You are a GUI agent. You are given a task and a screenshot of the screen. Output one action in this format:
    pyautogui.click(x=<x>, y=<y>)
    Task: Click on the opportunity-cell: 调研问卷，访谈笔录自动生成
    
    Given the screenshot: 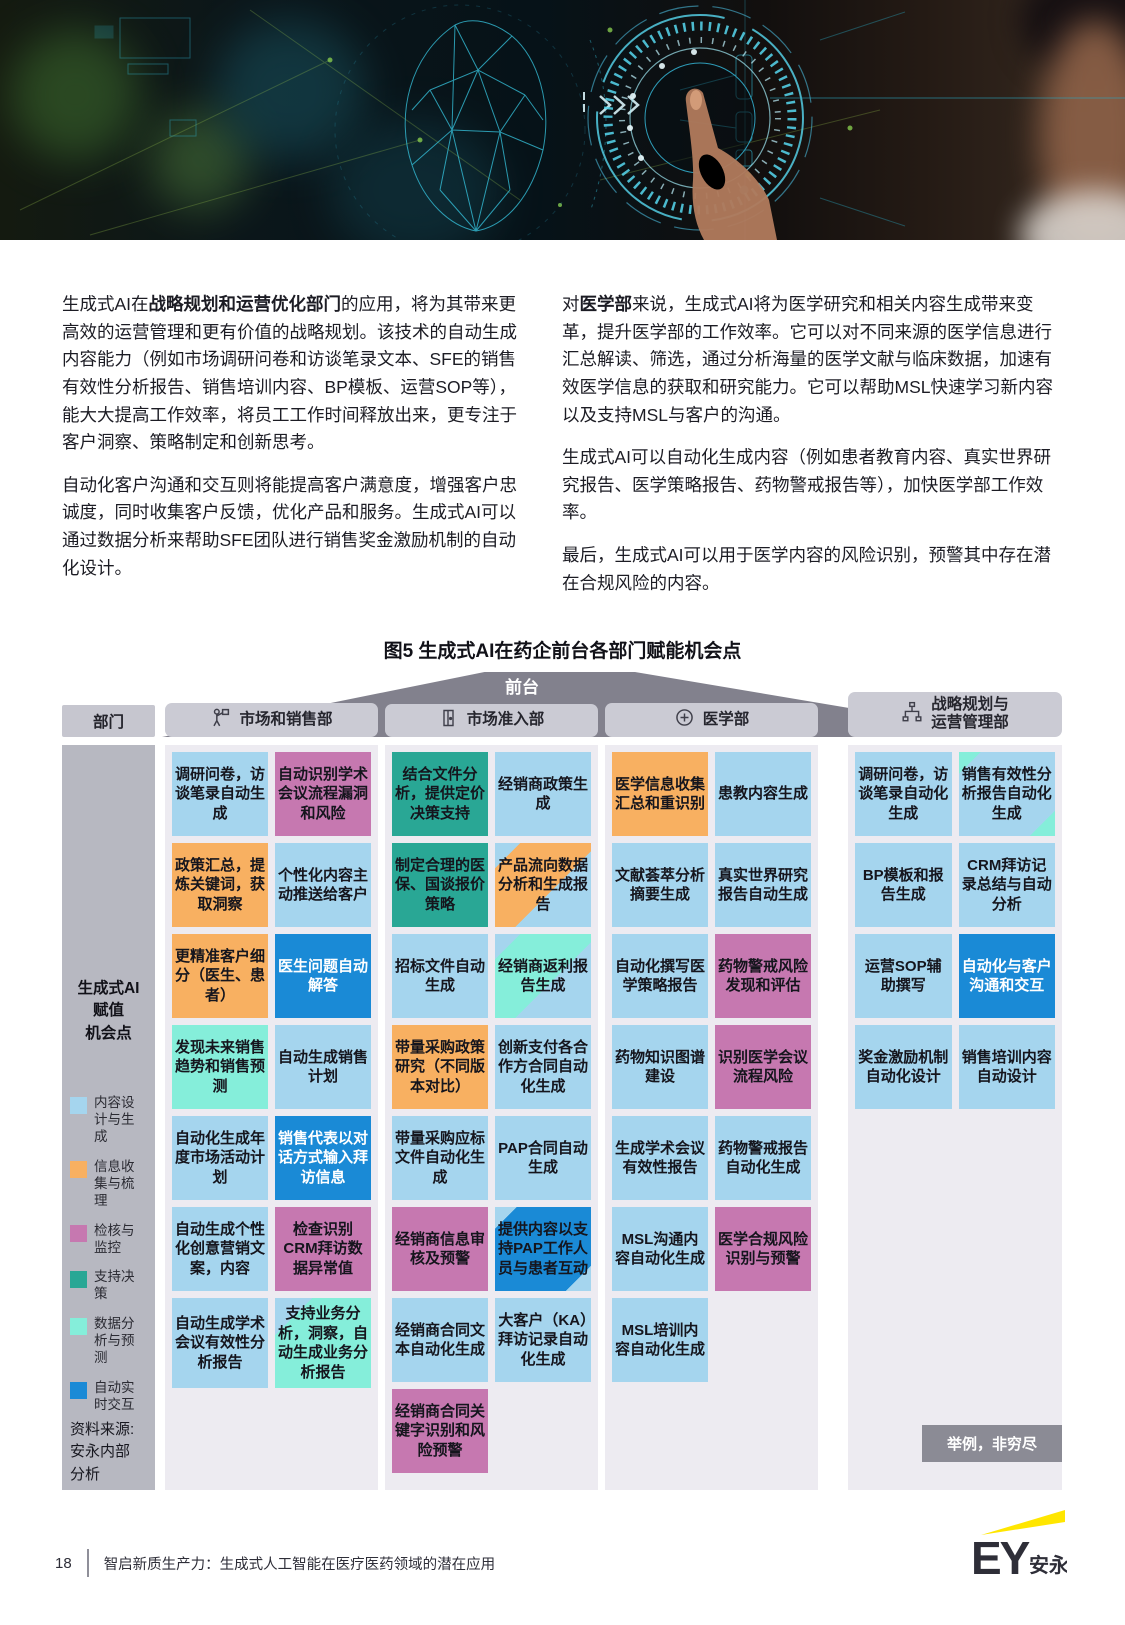 What is the action you would take?
    pyautogui.click(x=220, y=794)
    